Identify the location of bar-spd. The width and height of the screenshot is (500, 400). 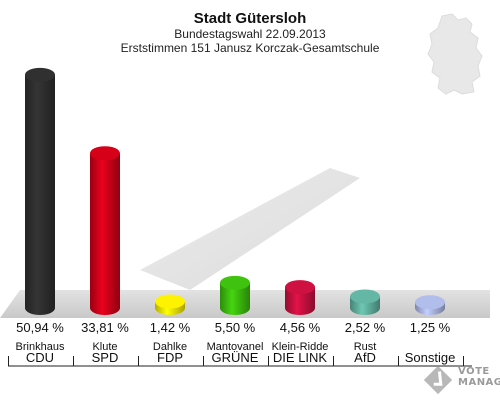
(105, 234).